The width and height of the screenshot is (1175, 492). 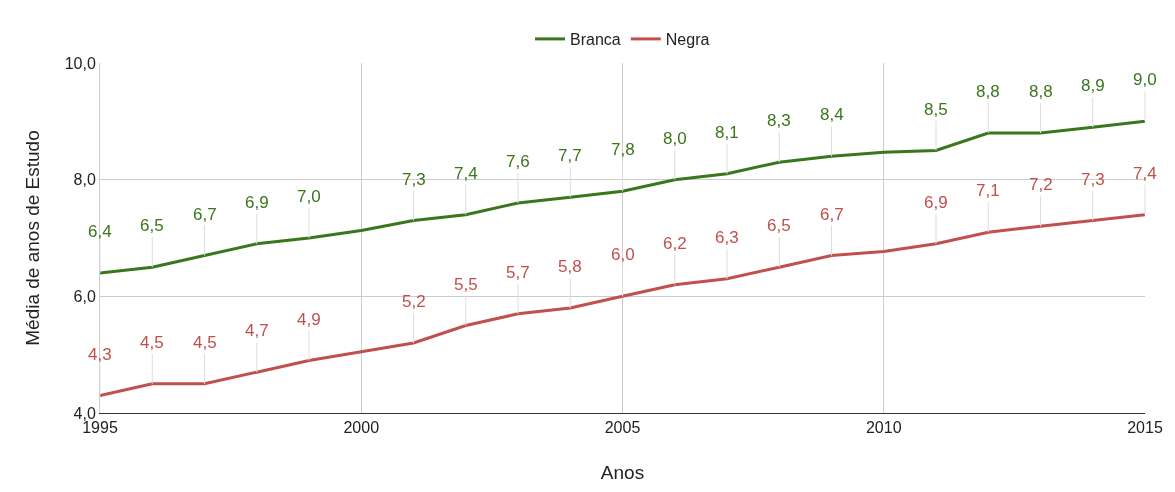 What do you see at coordinates (1145, 428) in the screenshot?
I see `x-tick-label: 2015` at bounding box center [1145, 428].